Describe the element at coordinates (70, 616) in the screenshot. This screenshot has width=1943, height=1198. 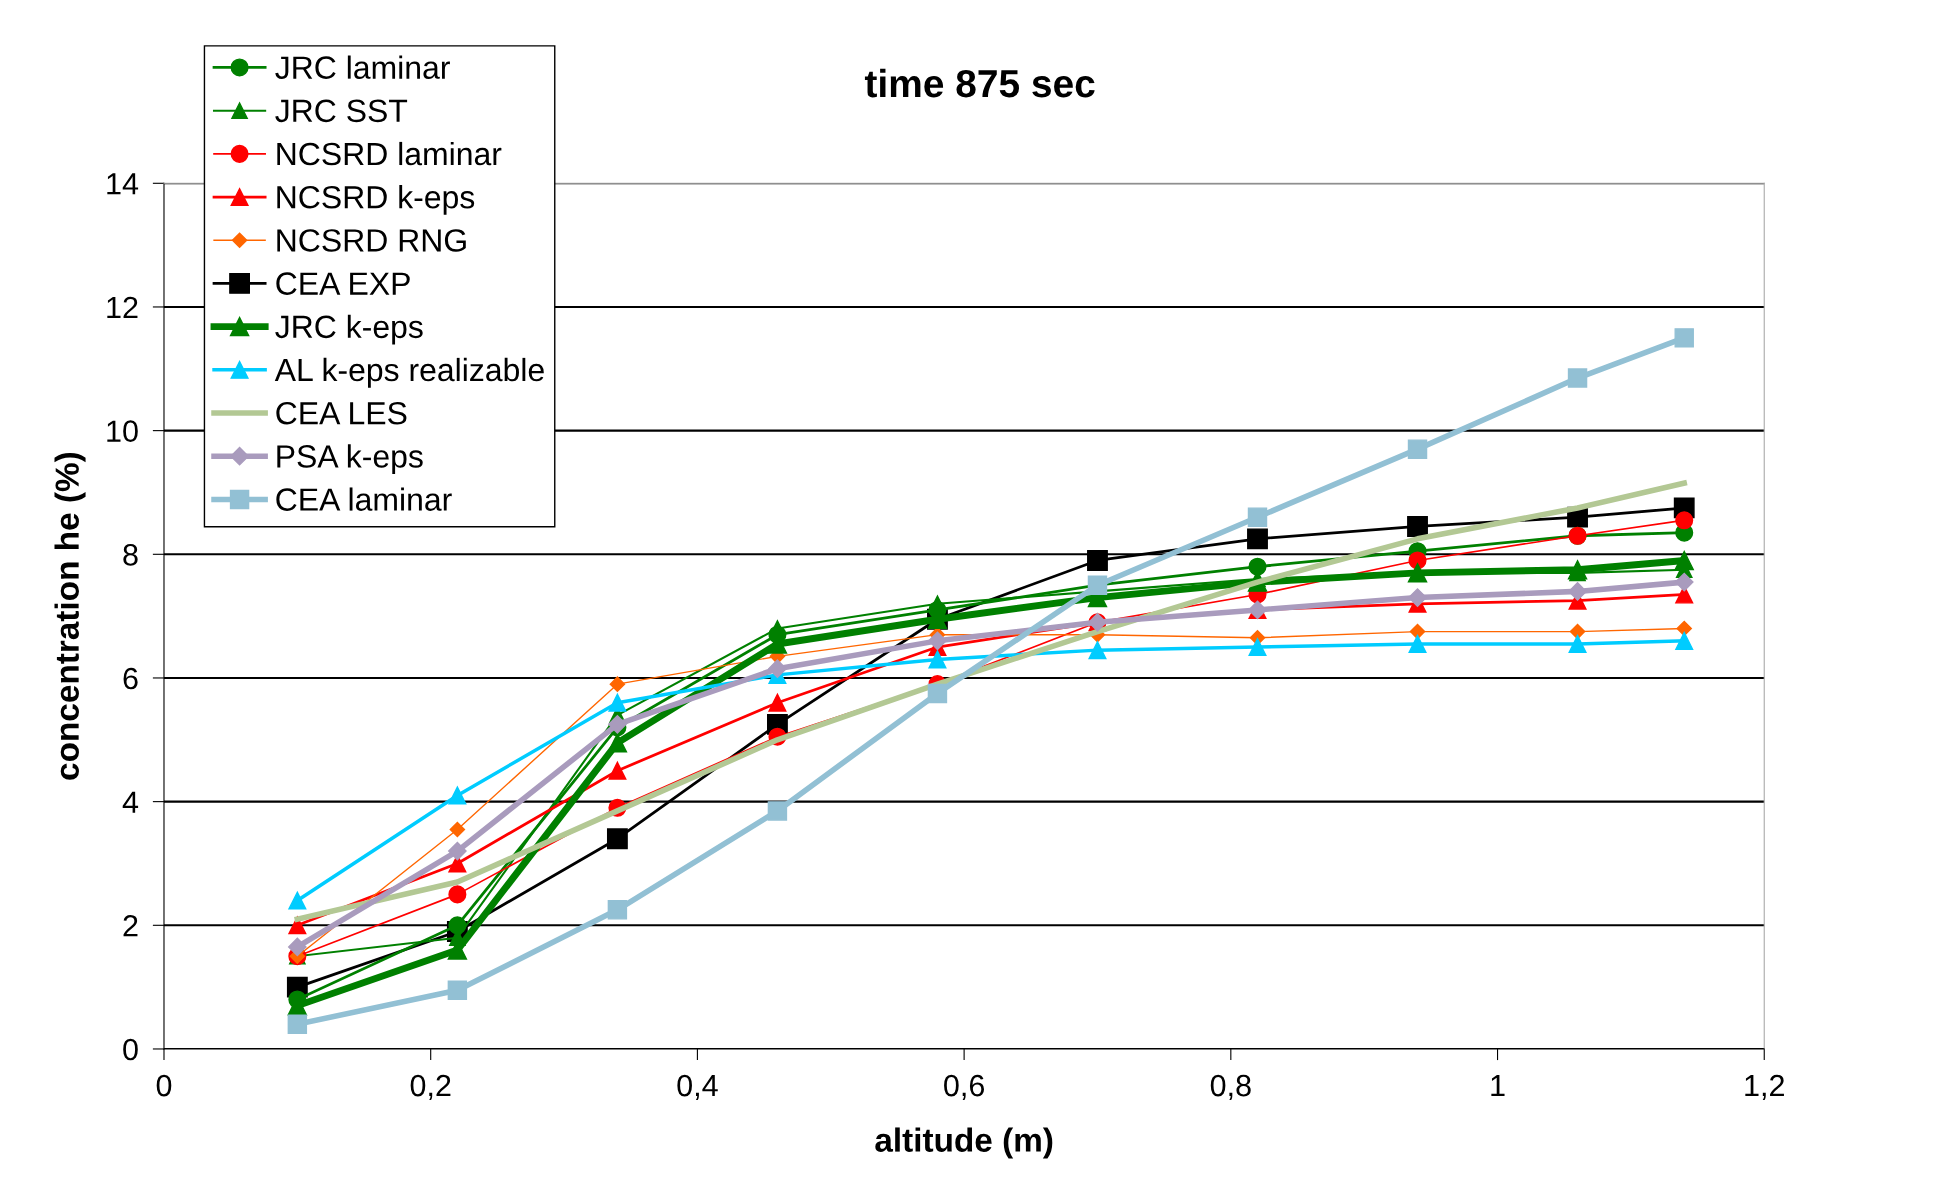
I see `y-axis-title: concentration he (%)` at that location.